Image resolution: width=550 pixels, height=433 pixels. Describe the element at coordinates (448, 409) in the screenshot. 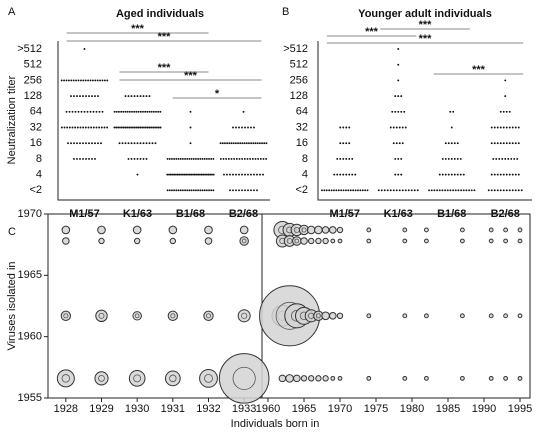

I see `x-tick-label: 1985` at that location.